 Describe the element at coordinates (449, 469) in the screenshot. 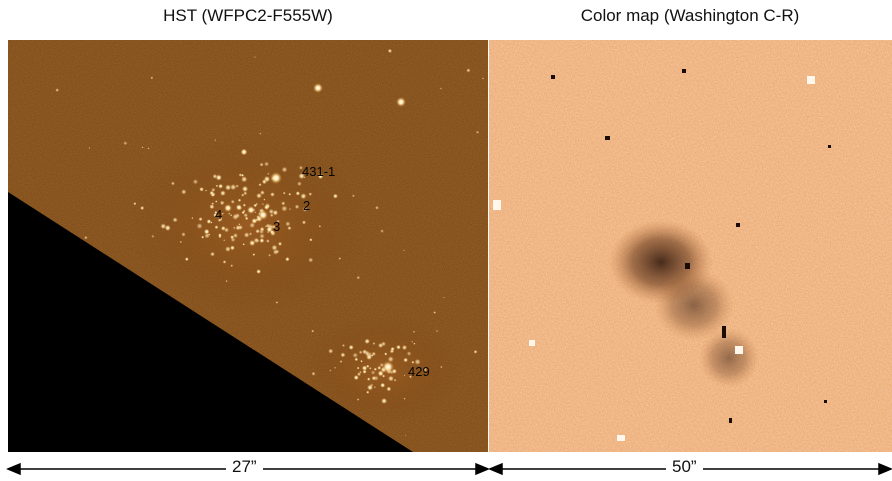

I see `scale-bars` at that location.